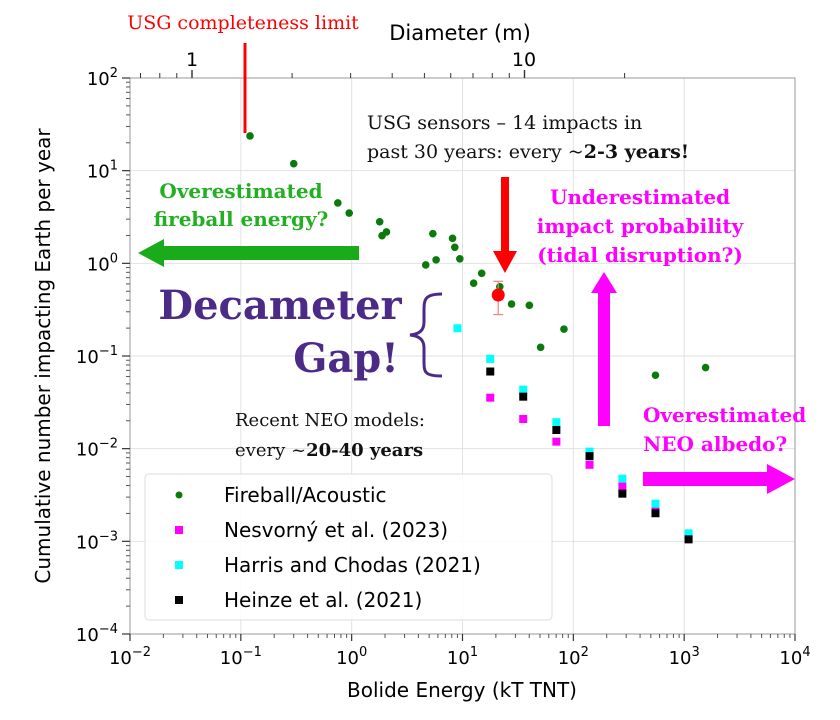  What do you see at coordinates (97, 449) in the screenshot?
I see `y-tick-label: 10⁻²` at bounding box center [97, 449].